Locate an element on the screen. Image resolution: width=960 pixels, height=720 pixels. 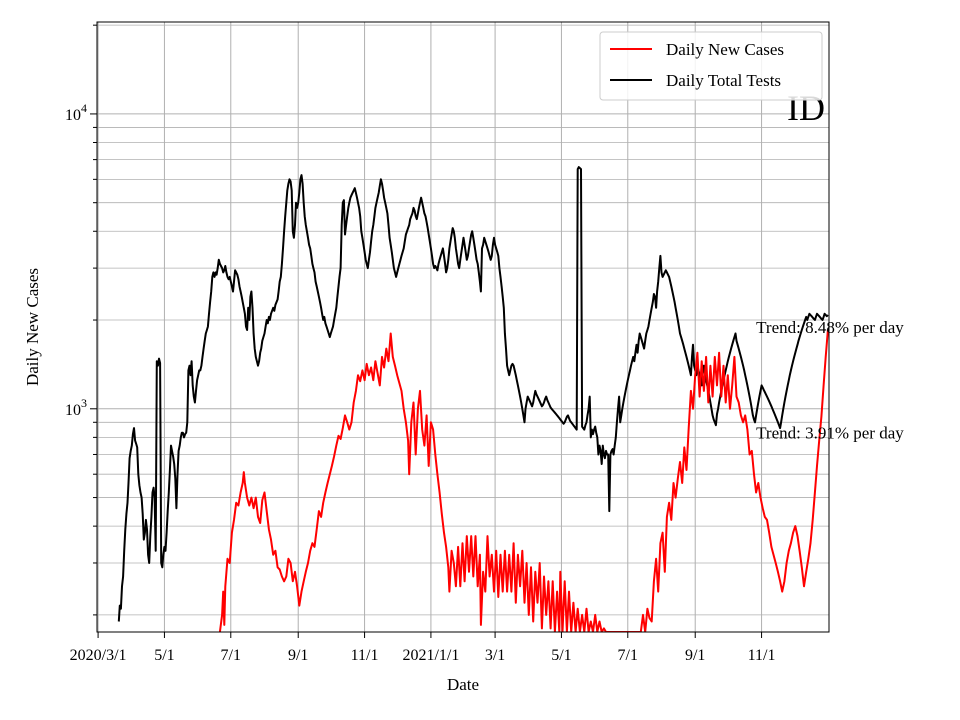
y-tick-label-exponent: 3 is located at coordinates (84, 403).